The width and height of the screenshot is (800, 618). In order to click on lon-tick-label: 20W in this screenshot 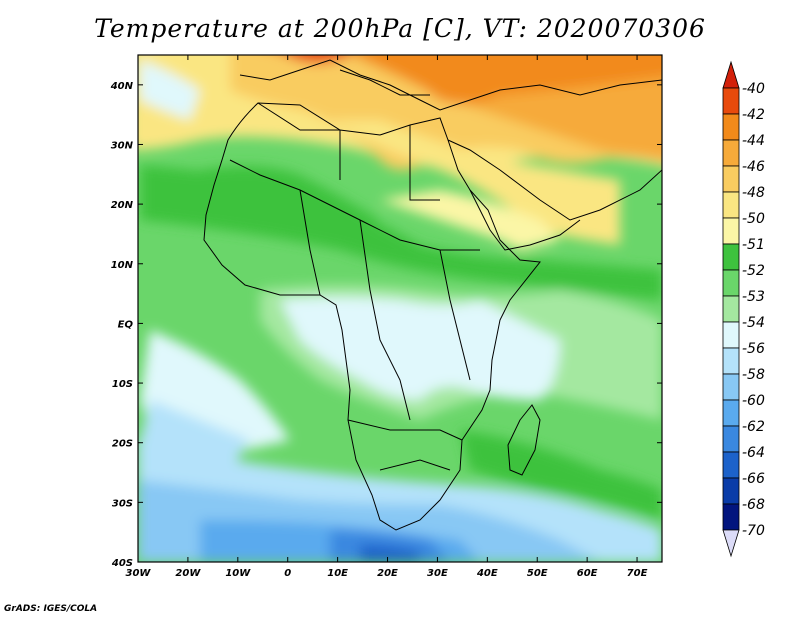, I will do `click(188, 573)`.